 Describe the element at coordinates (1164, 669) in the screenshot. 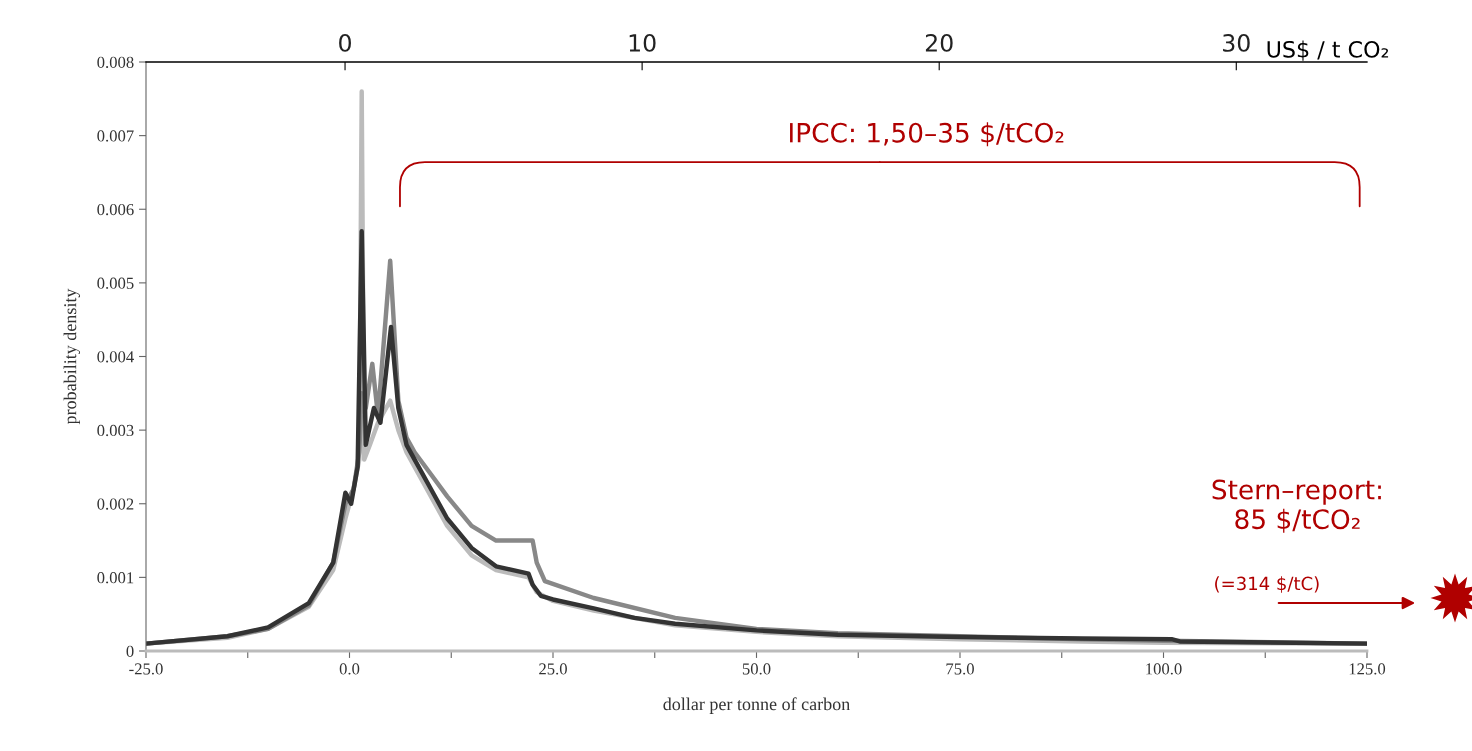

I see `x-tick-label: 100.0` at that location.